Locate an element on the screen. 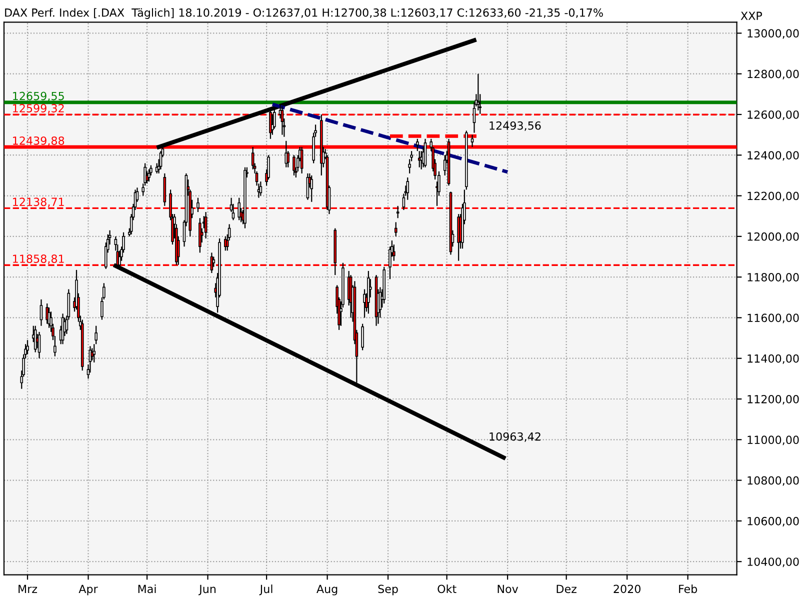 This screenshot has height=600, width=800. y-tick-label: 12400,00 is located at coordinates (773, 156).